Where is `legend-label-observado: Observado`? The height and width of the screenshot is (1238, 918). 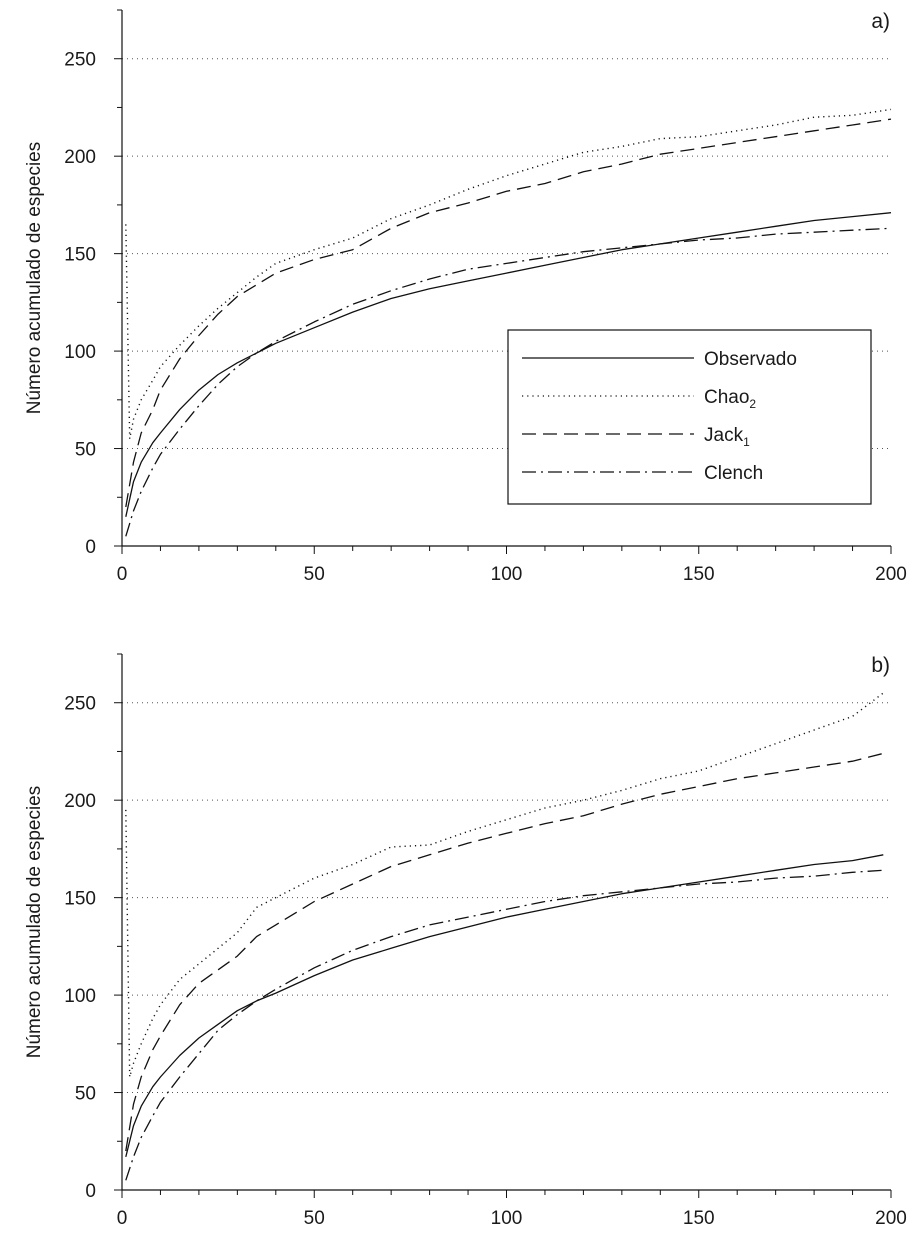 legend-label-observado: Observado is located at coordinates (750, 359).